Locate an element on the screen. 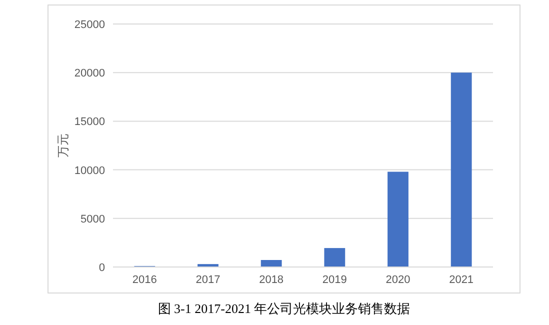  y-tick-label: 20000 is located at coordinates (89, 74).